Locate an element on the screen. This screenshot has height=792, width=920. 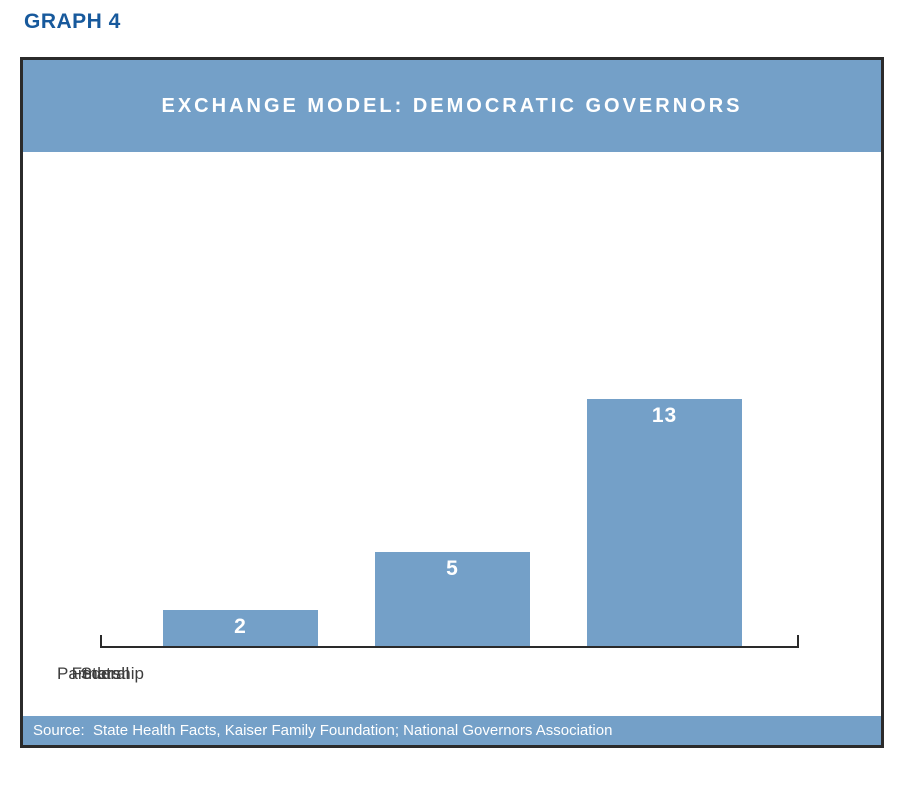
chart-title: EXCHANGE MODEL: DEMOCRATIC GOVERNORS is located at coordinates (452, 105).